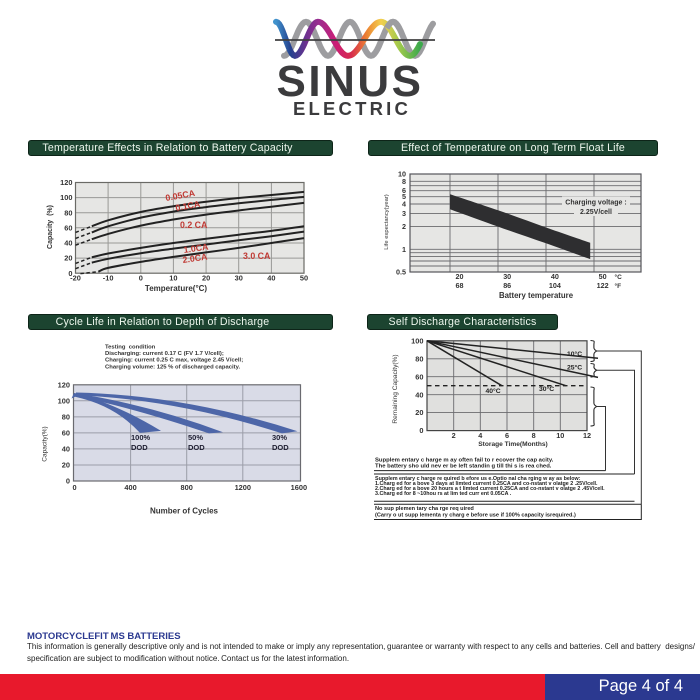  Describe the element at coordinates (404, 213) in the screenshot. I see `svg-text: 3` at that location.